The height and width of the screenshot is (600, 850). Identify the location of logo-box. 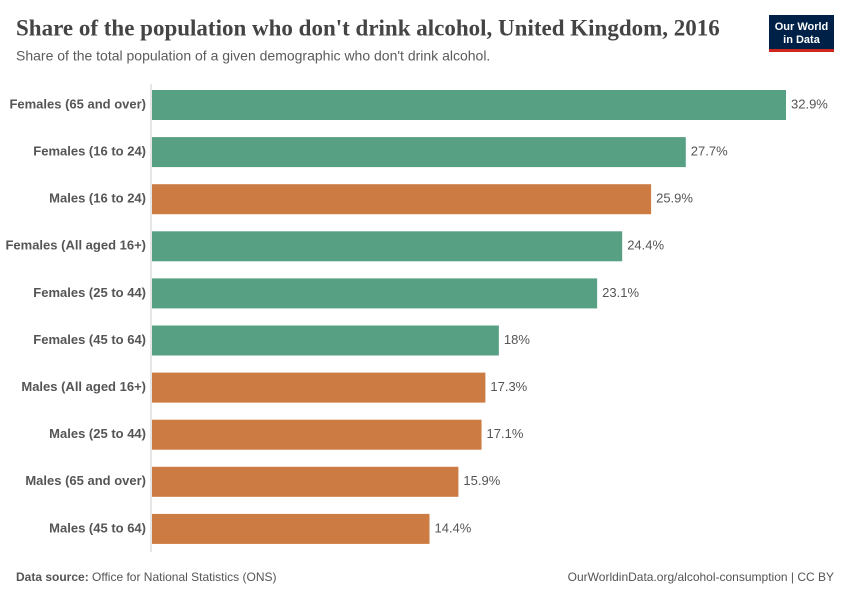
(801, 33).